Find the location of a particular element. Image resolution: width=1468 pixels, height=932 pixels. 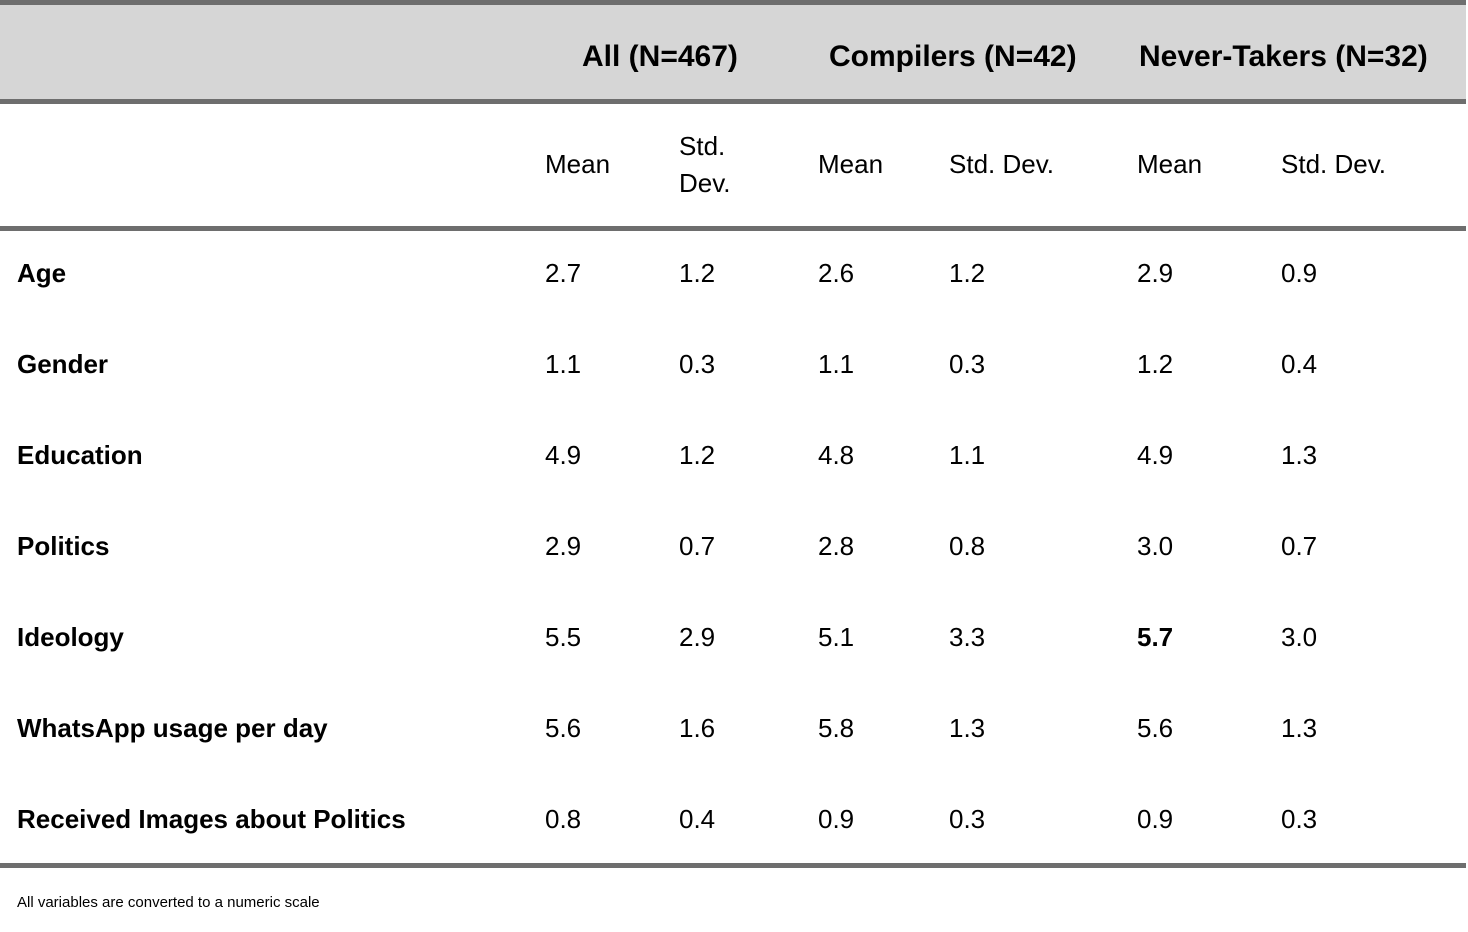

top-rule is located at coordinates (733, 2).